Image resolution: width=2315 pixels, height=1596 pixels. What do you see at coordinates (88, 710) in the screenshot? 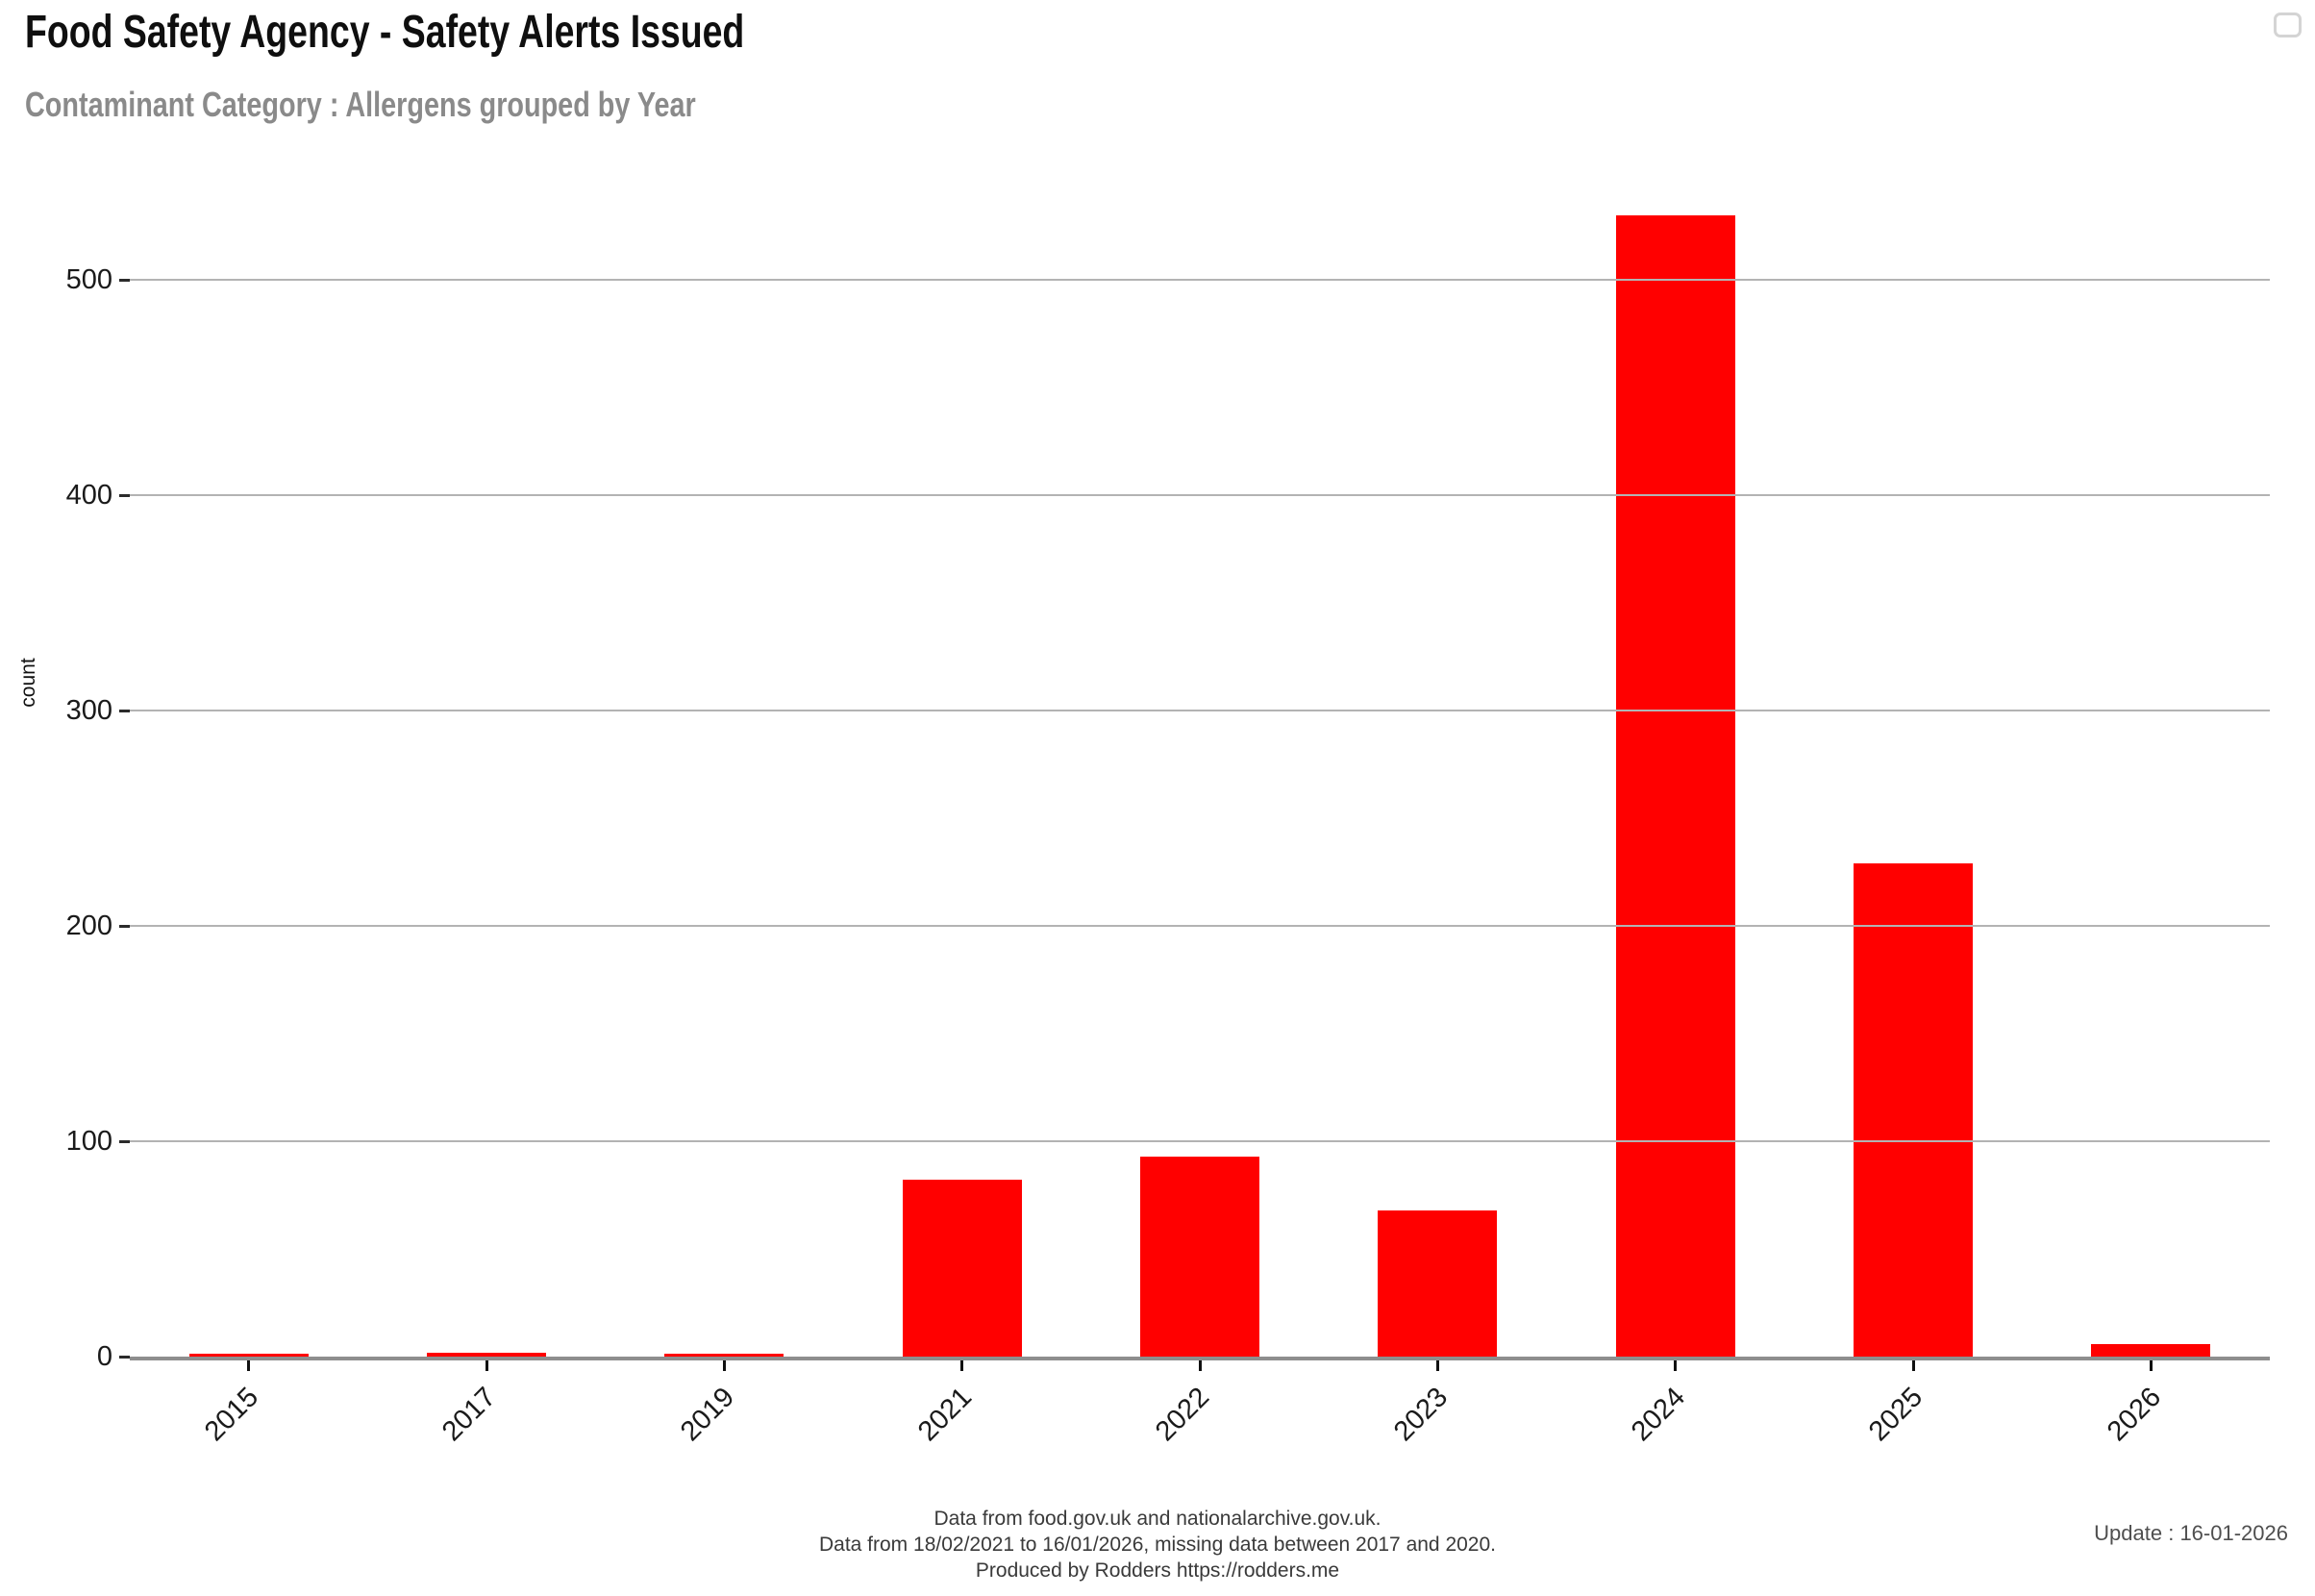
I see `y-tick-label-300: 300` at bounding box center [88, 710].